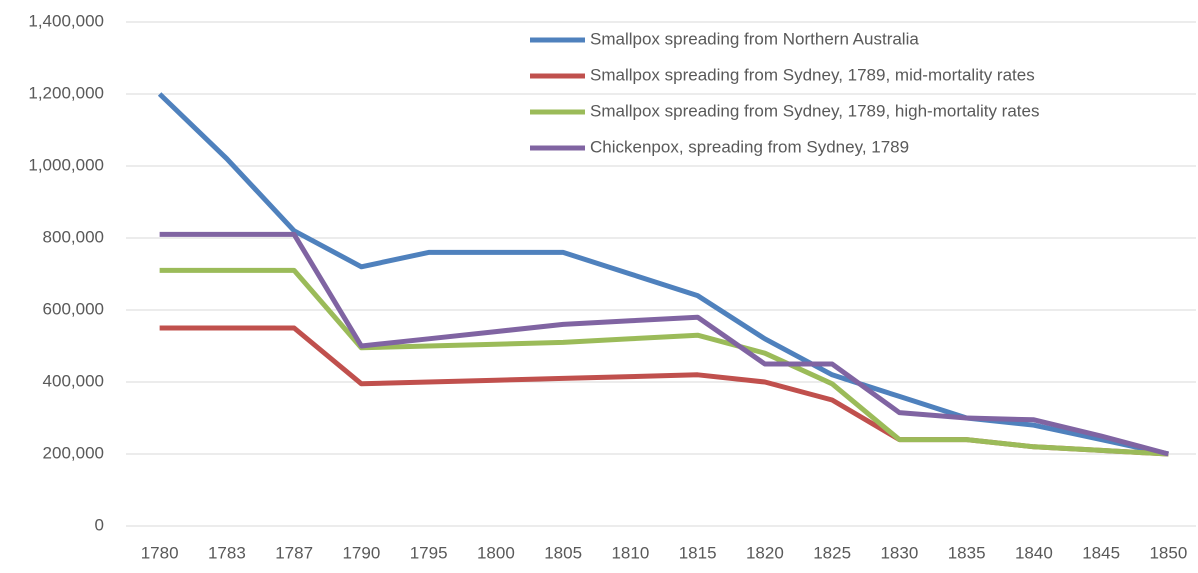 The height and width of the screenshot is (573, 1198). I want to click on y-tick-label: 200,000, so click(73, 452).